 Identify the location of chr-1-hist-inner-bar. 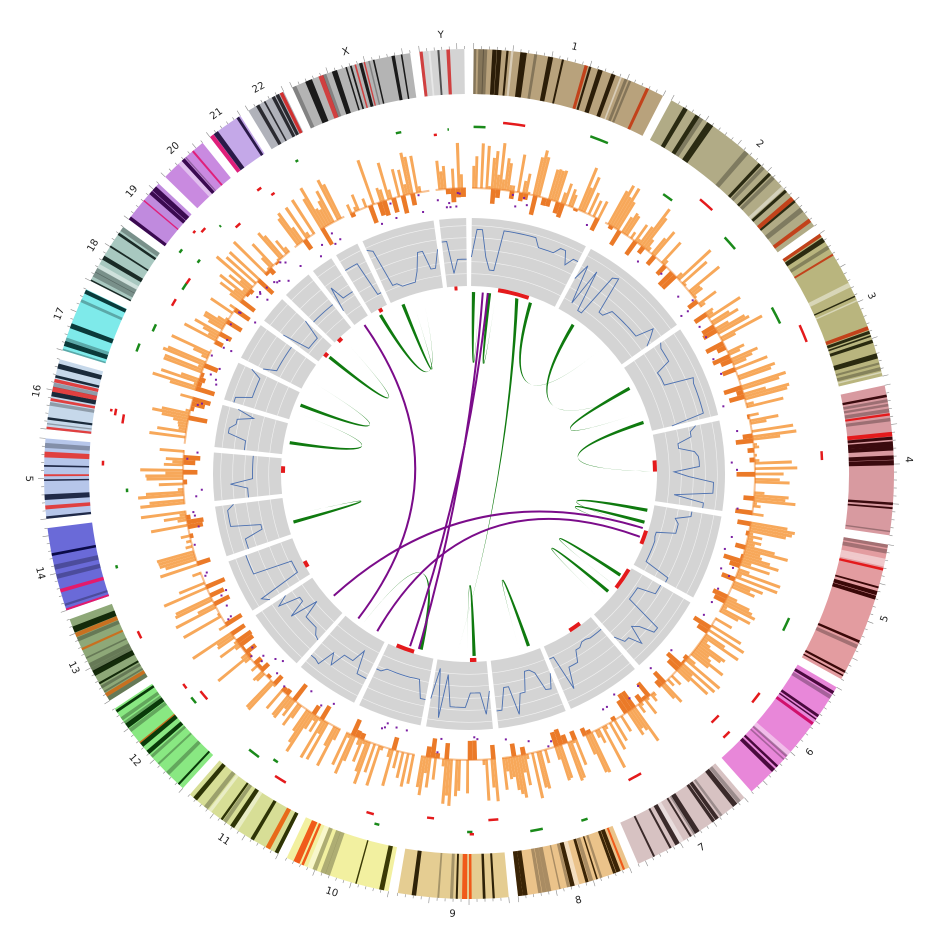
(615, 238).